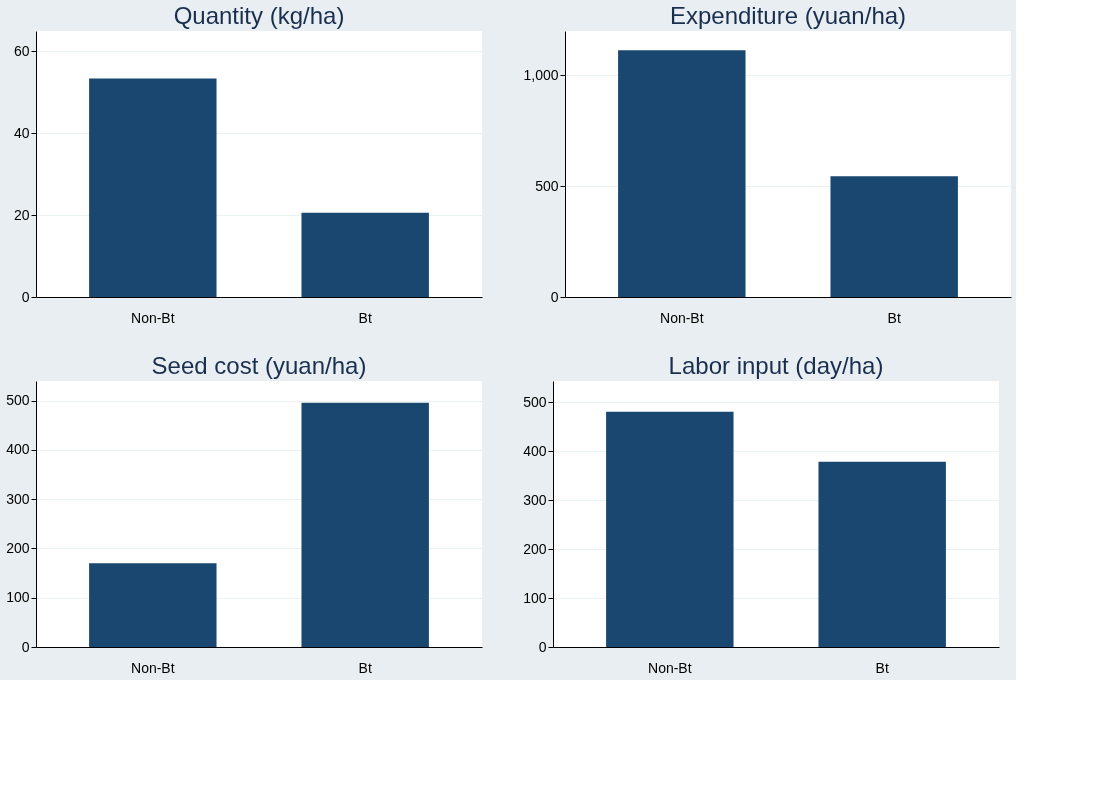  I want to click on chart-title: Seed cost (yuan/ha), so click(259, 365).